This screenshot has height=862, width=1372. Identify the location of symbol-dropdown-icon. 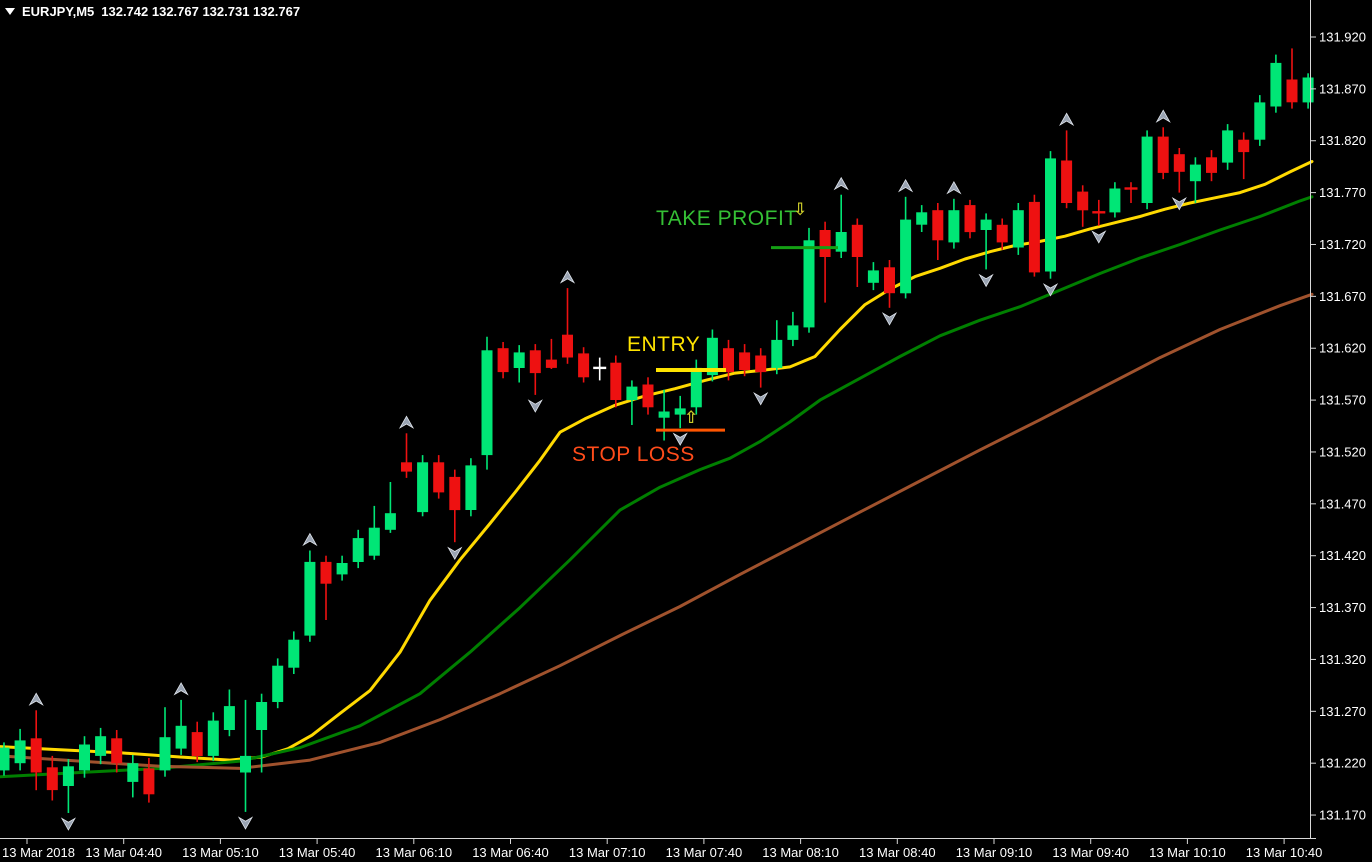
(10, 11).